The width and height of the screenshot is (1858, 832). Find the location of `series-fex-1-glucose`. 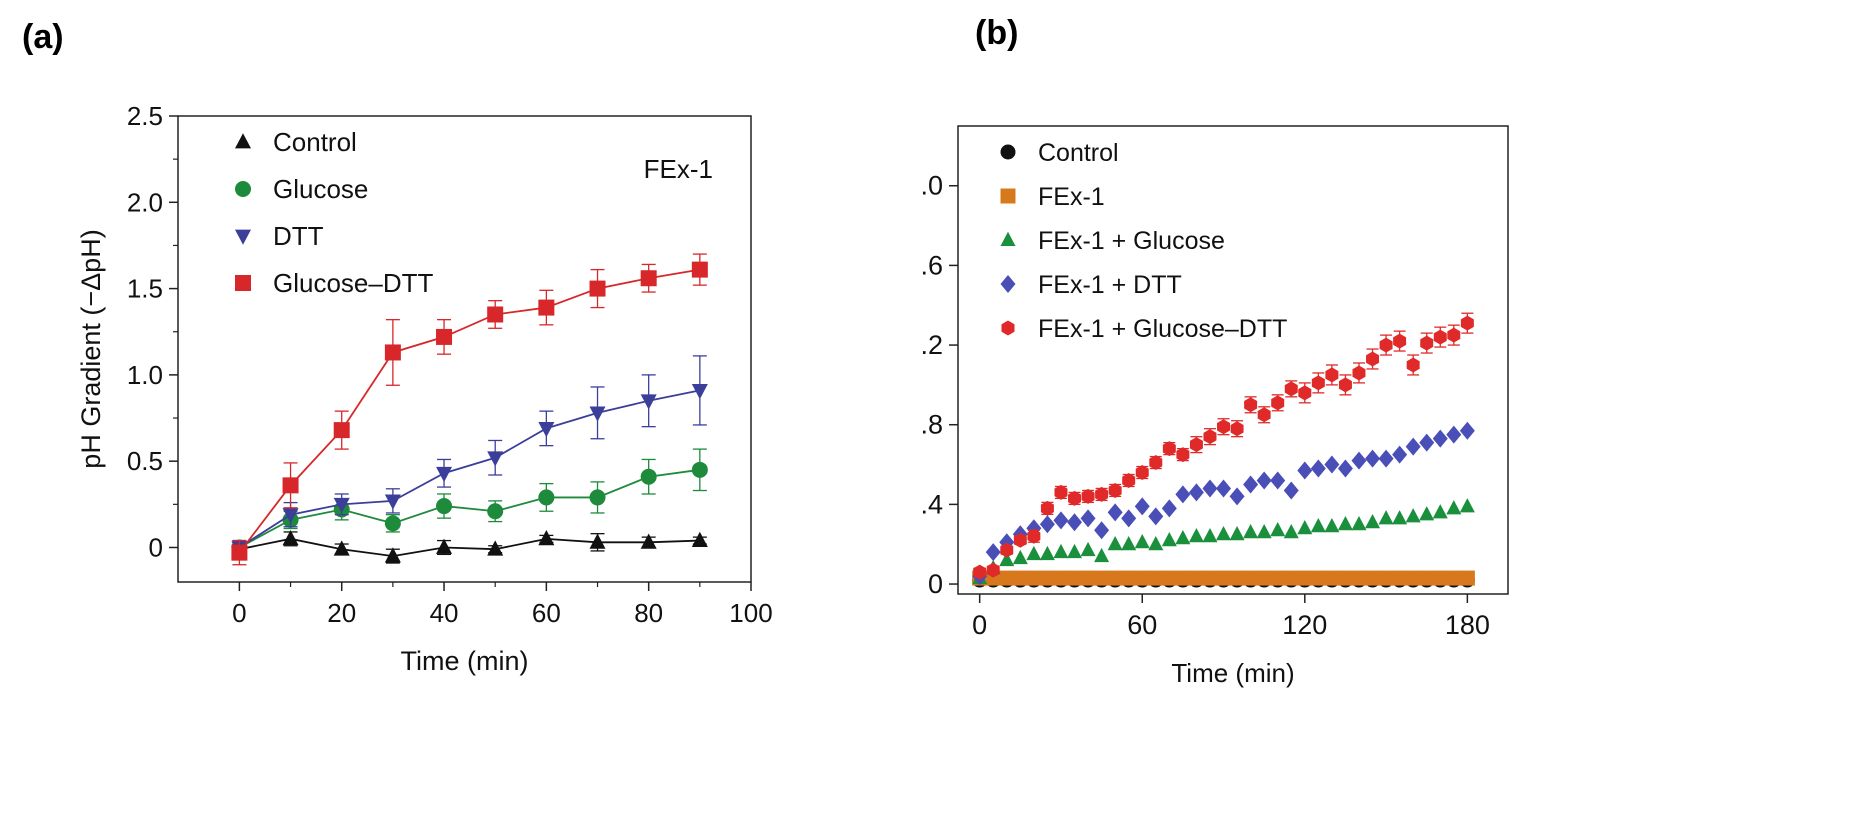

series-fex-1-glucose is located at coordinates (1223, 541).